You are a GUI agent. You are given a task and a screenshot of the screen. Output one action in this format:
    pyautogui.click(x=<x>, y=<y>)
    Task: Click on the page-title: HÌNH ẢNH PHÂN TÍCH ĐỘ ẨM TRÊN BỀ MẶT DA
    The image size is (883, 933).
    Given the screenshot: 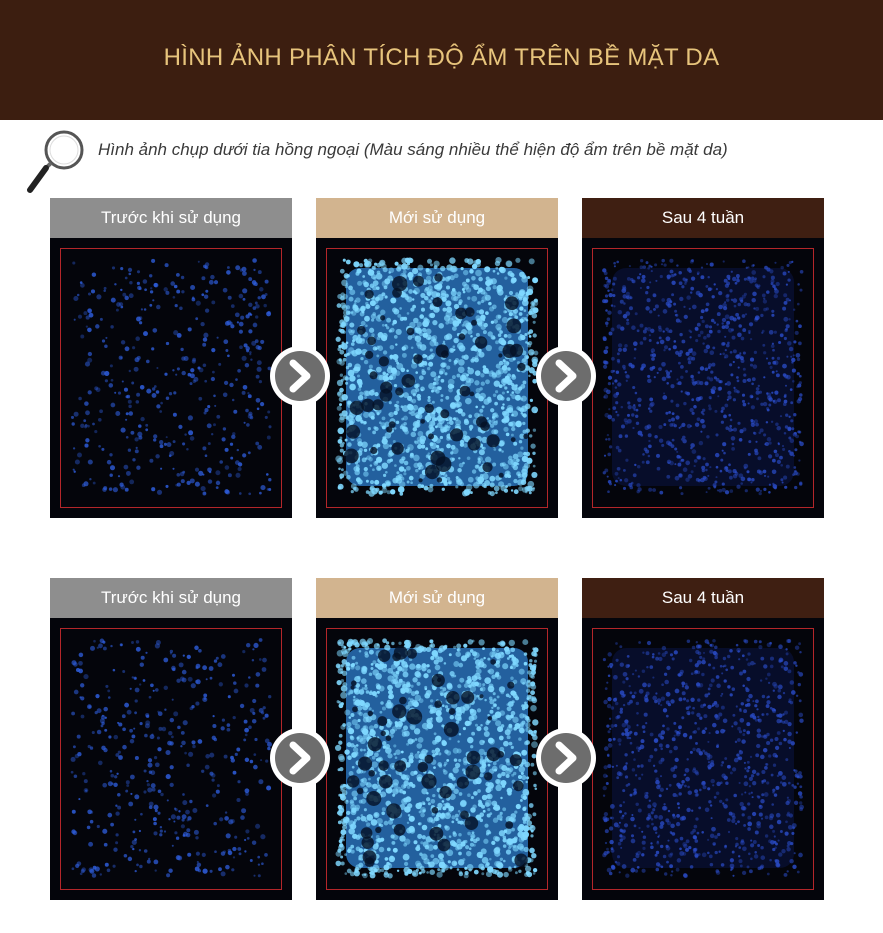 What is the action you would take?
    pyautogui.click(x=441, y=57)
    